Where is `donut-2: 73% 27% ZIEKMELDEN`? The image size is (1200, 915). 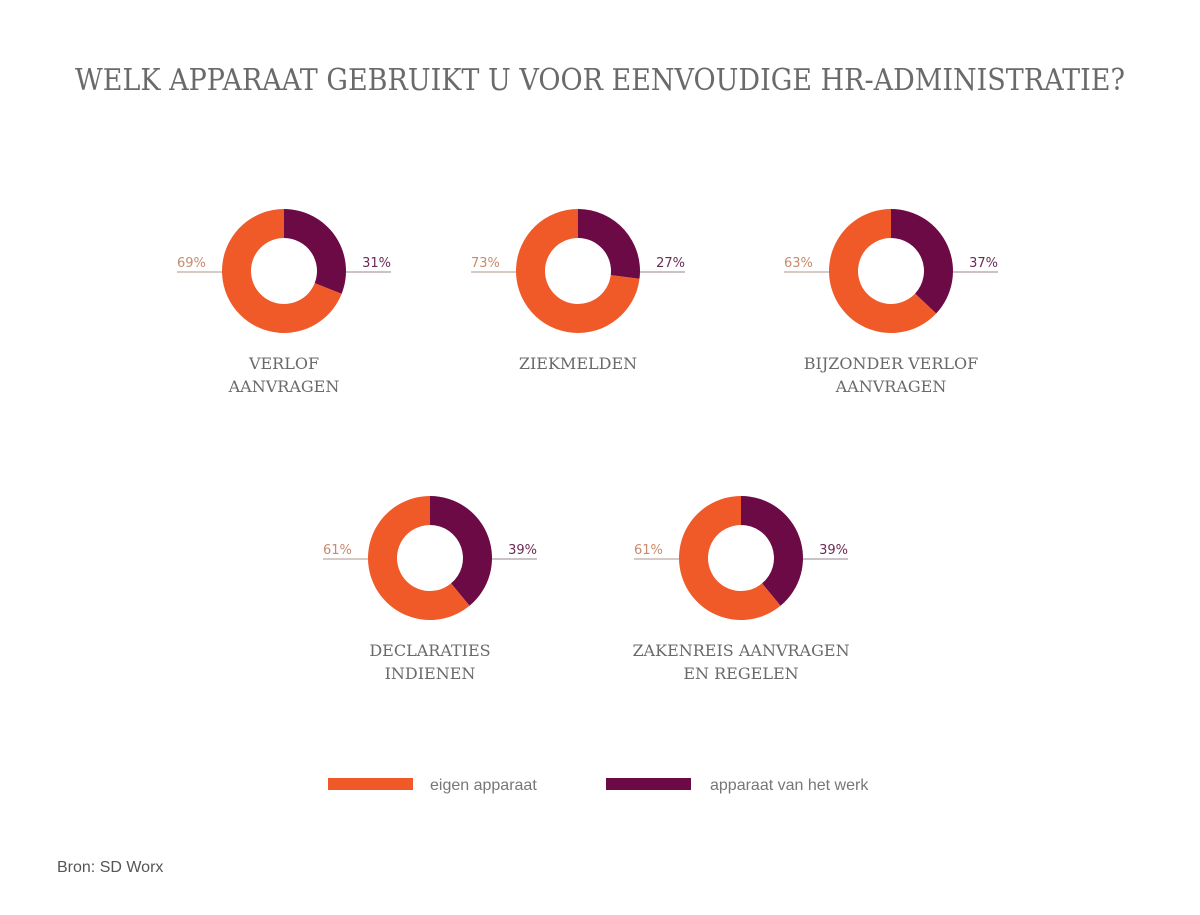 donut-2: 73% 27% ZIEKMELDEN is located at coordinates (578, 291).